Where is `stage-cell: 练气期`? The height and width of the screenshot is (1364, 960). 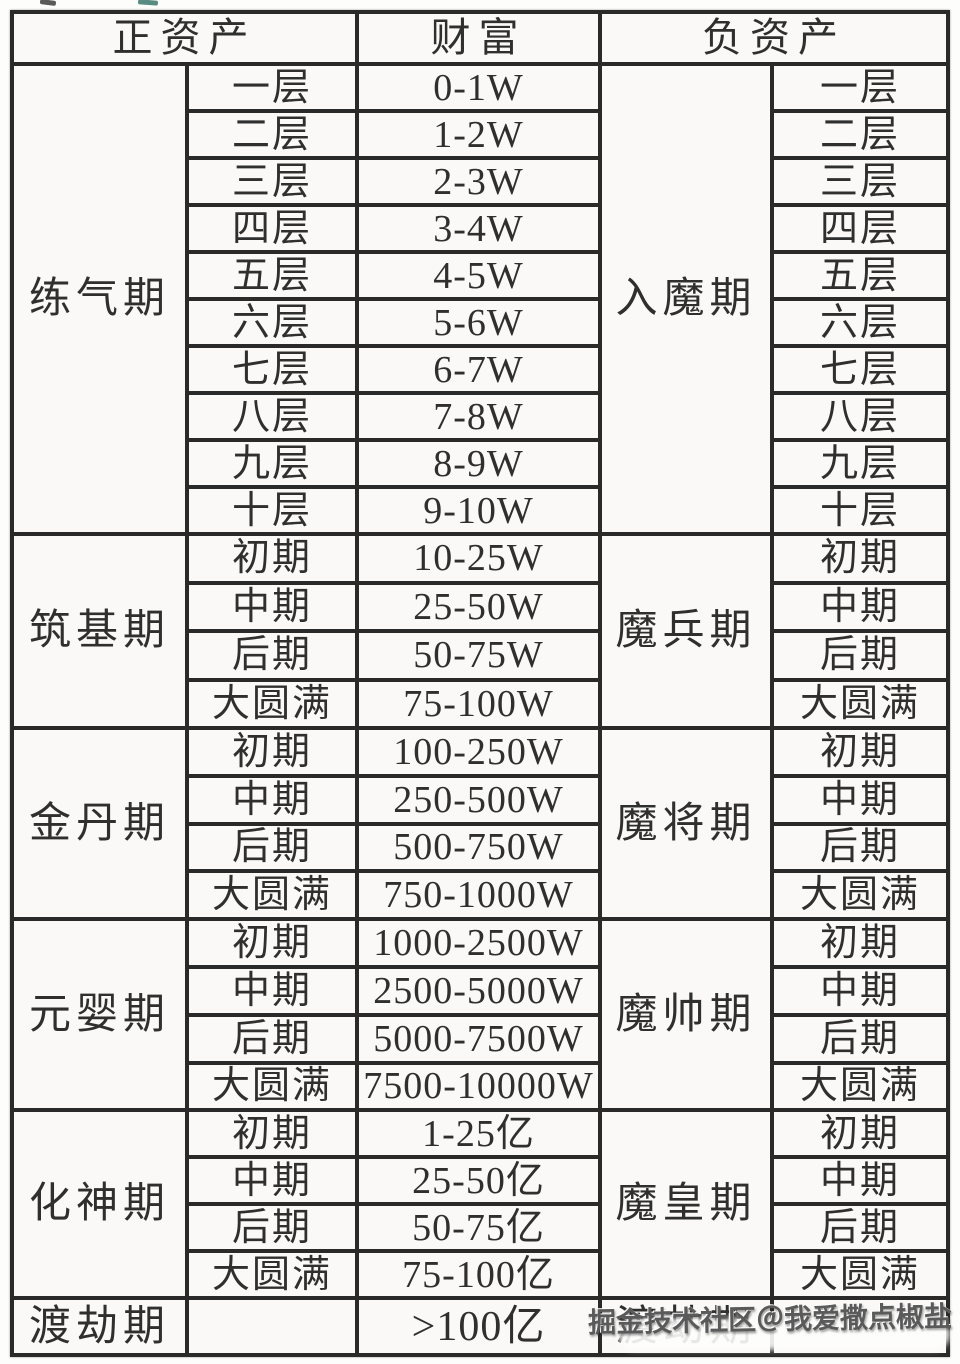 stage-cell: 练气期 is located at coordinates (99, 299).